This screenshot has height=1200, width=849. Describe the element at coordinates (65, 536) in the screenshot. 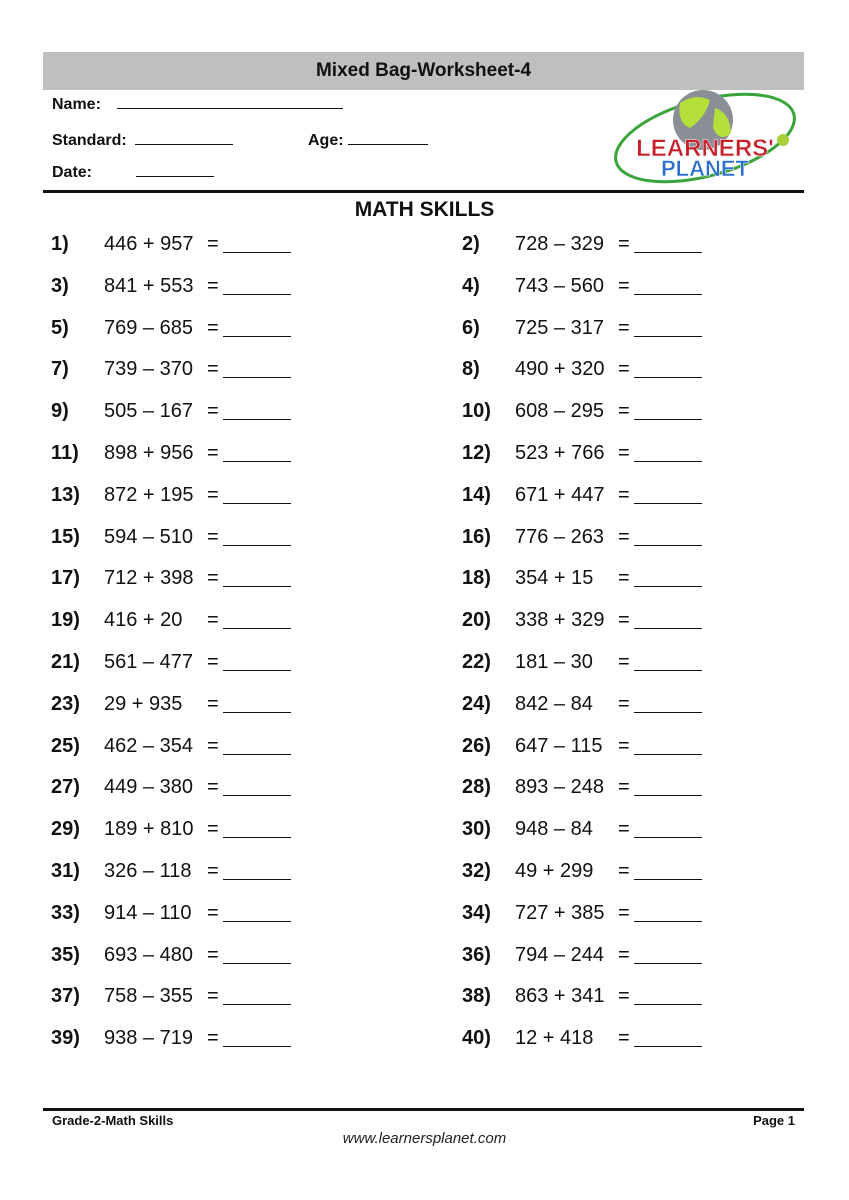

I see `problem-number: 15)` at that location.